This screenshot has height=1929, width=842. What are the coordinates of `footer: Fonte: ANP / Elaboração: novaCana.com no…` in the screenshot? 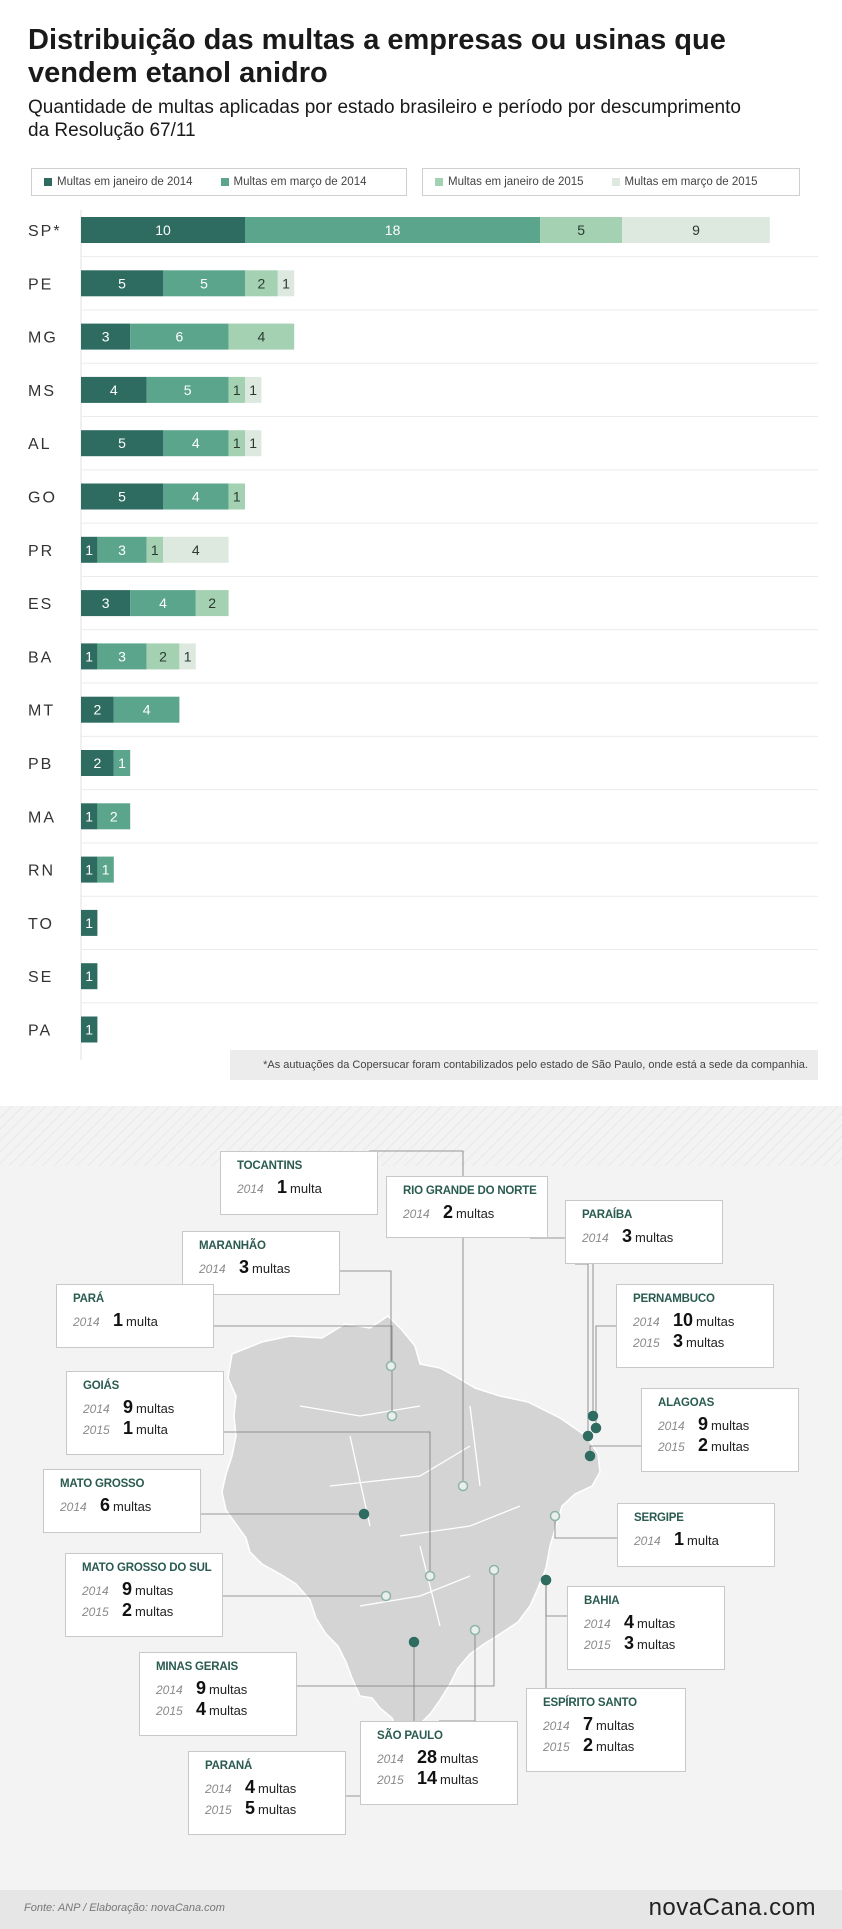 It's located at (421, 1909).